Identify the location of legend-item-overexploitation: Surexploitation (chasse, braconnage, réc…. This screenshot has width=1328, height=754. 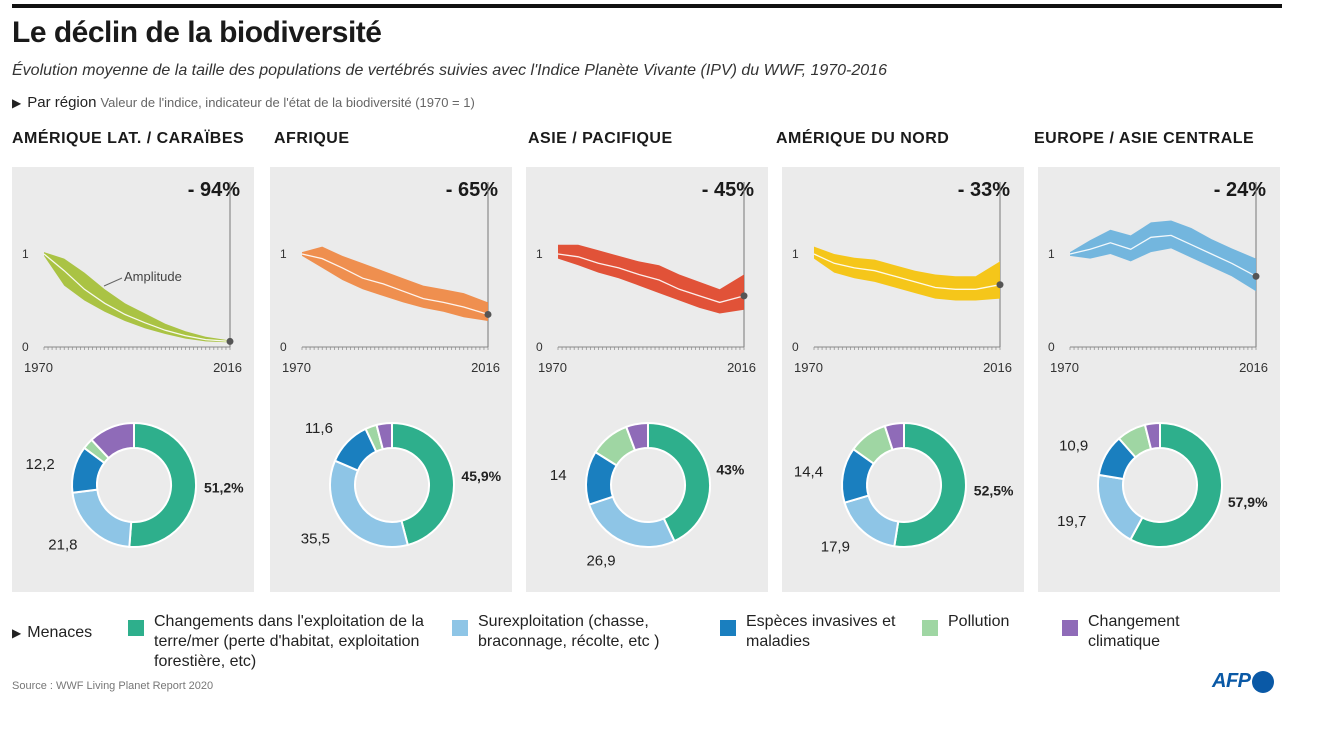
(580, 632).